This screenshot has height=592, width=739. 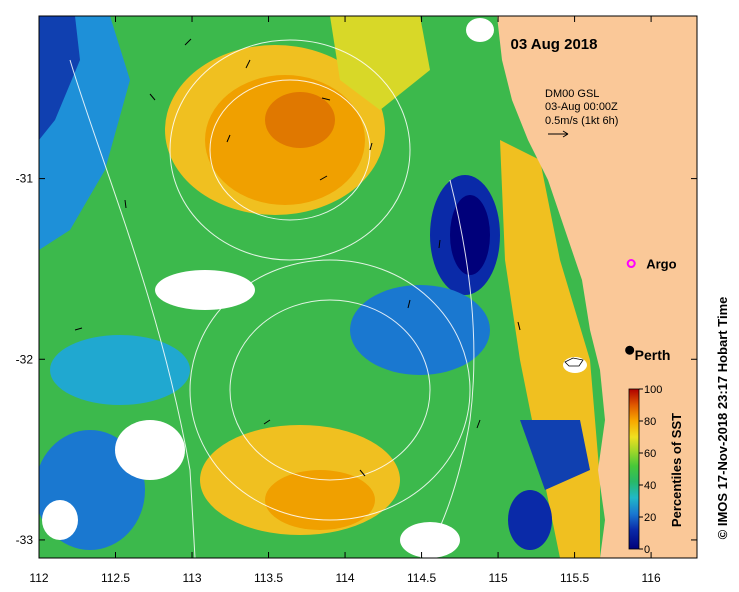 I want to click on x-tick-label: 113, so click(x=191, y=578).